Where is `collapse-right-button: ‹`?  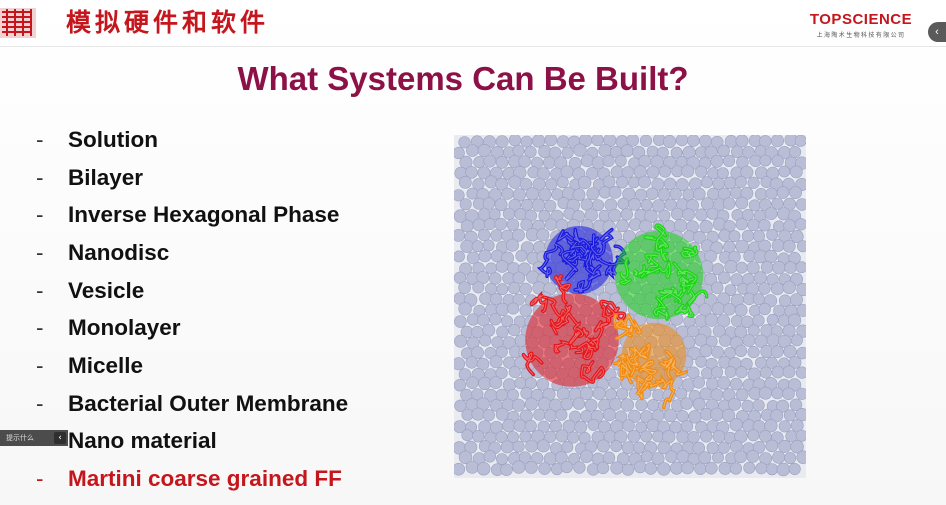
collapse-right-button: ‹ is located at coordinates (937, 32).